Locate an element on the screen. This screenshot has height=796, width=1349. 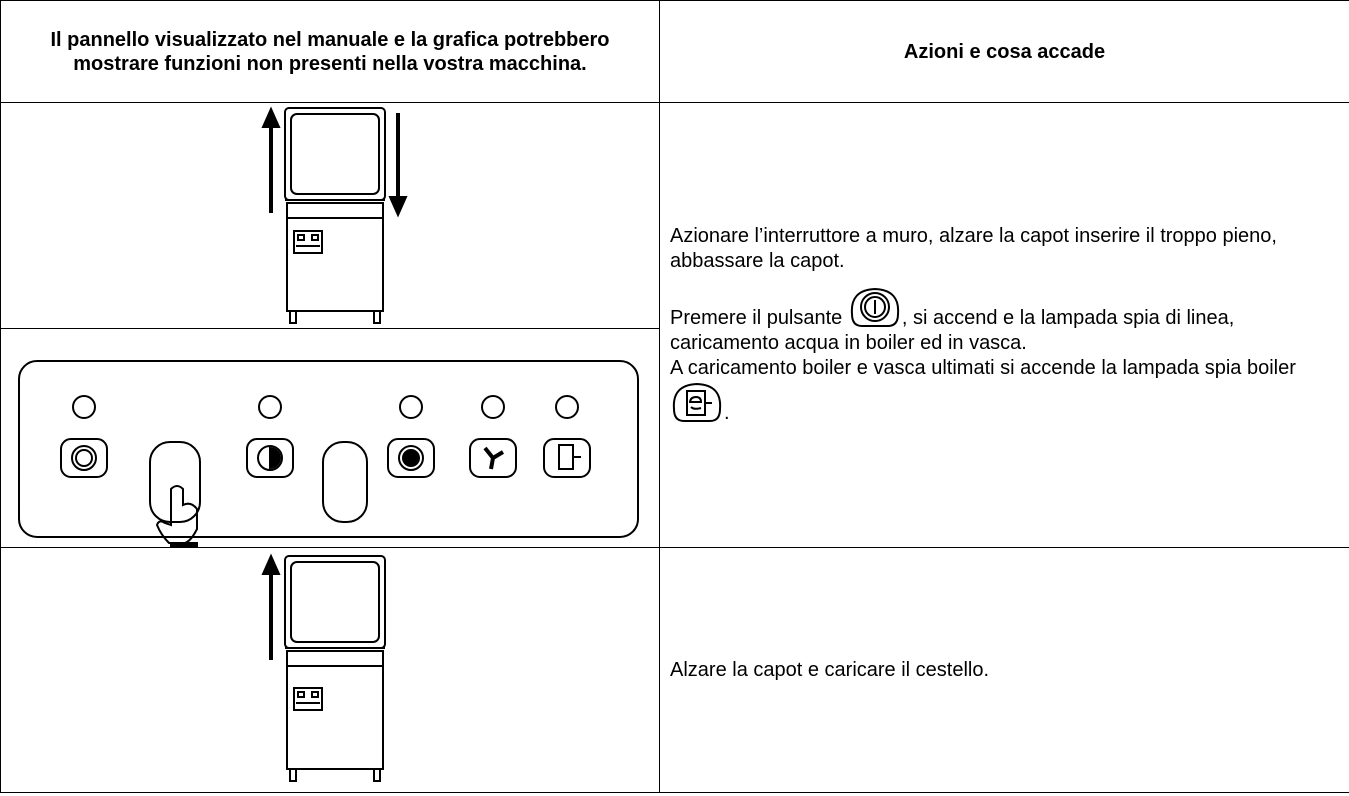
control-panel-illustration is located at coordinates (328, 453).